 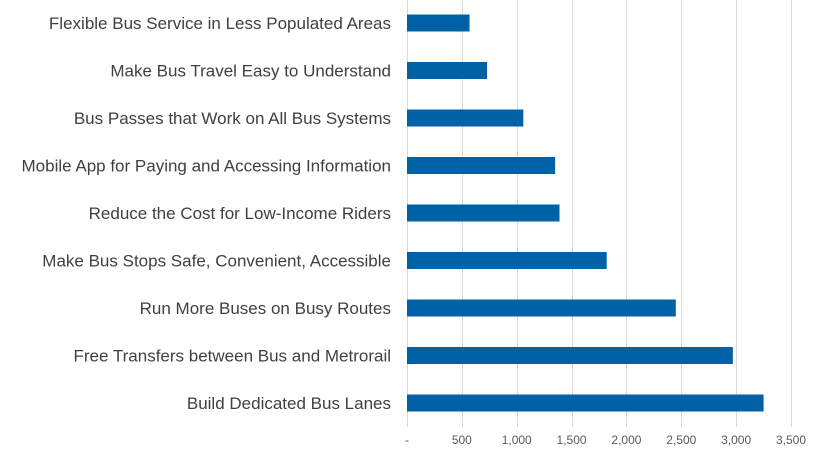 I want to click on x-tick-label: 3,500, so click(x=791, y=440).